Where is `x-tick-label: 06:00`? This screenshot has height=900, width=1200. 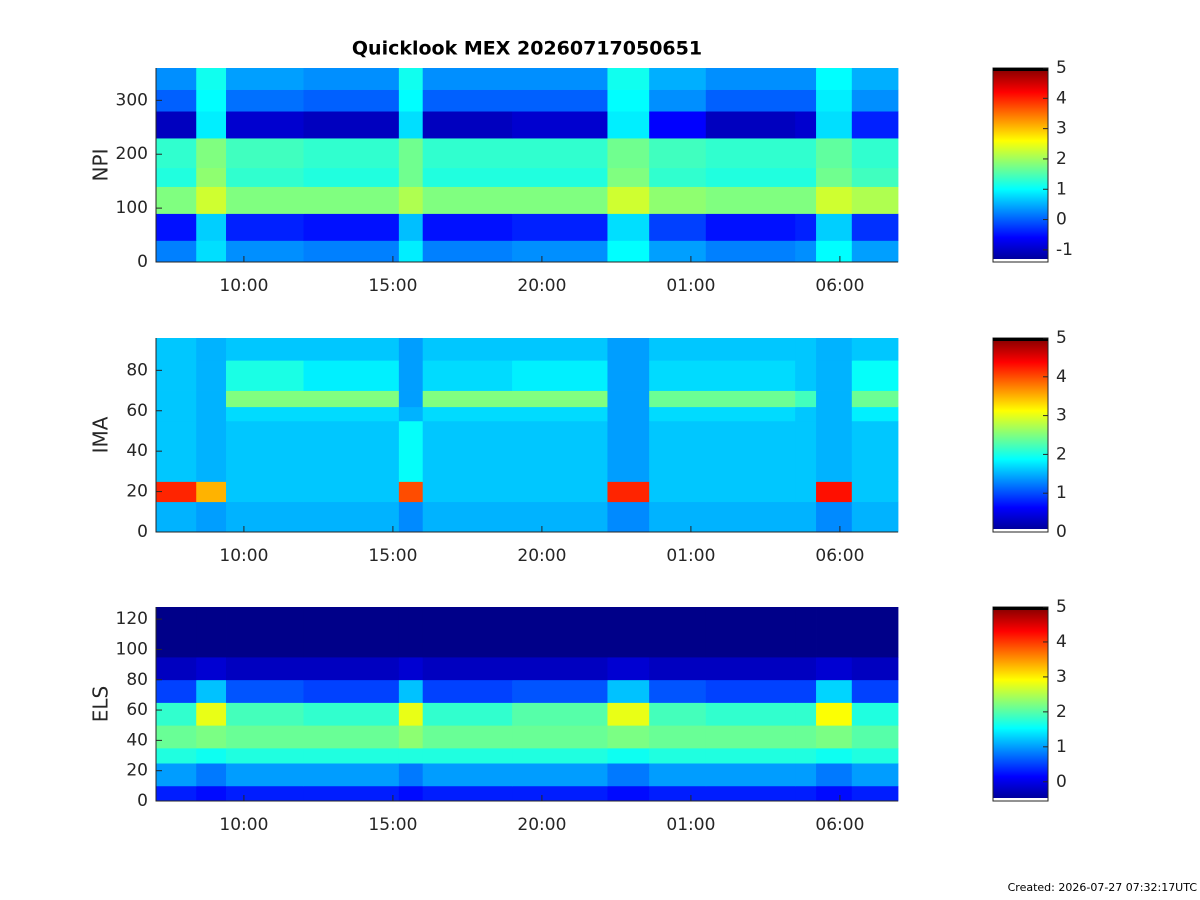 x-tick-label: 06:00 is located at coordinates (839, 286).